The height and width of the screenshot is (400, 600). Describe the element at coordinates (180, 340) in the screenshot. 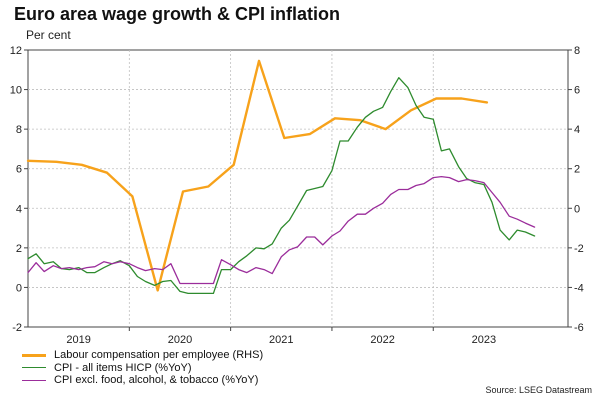

I see `x-tick-label: 2020` at that location.